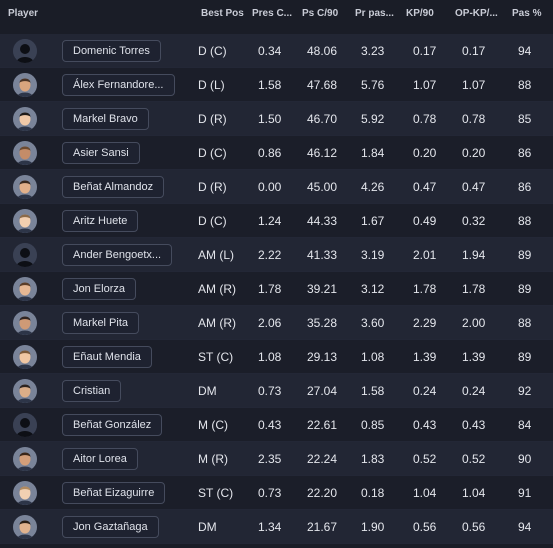  I want to click on pr-pas-cell: 3.12, so click(373, 289).